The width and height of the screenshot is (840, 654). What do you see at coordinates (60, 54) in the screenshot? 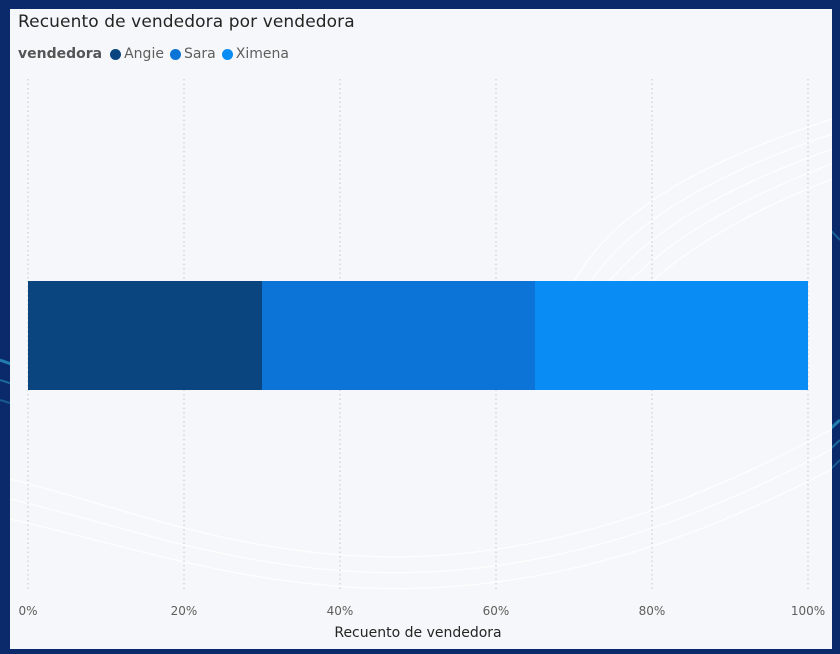
I see `legend-title: vendedora` at bounding box center [60, 54].